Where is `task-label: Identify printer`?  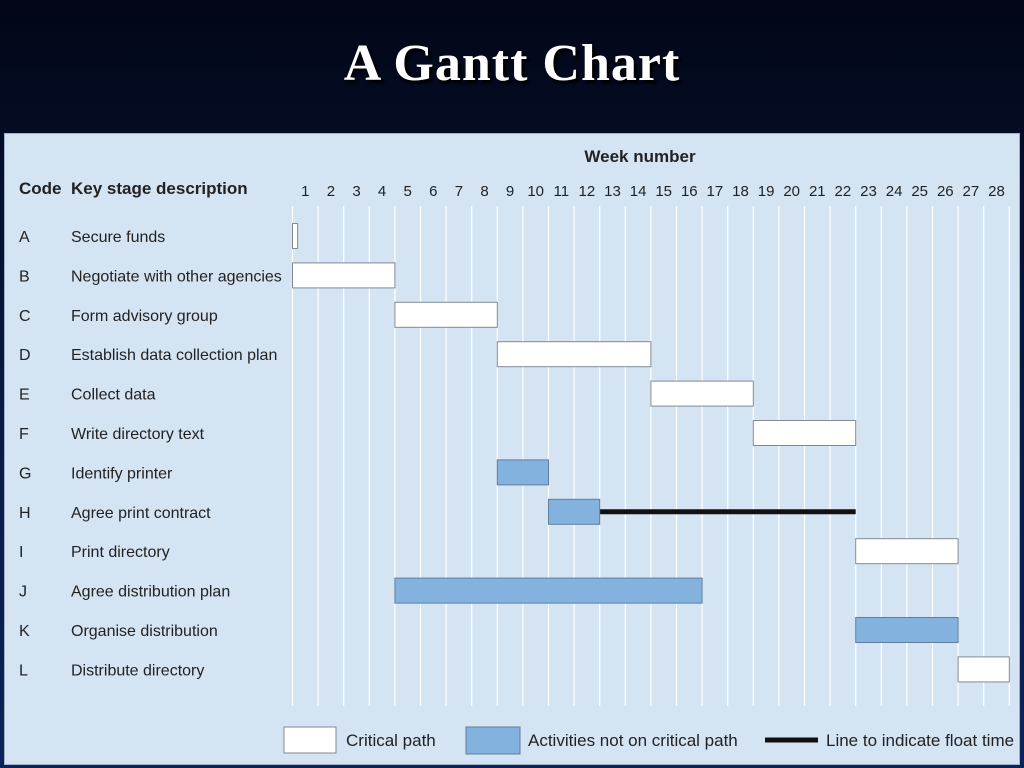
task-label: Identify printer is located at coordinates (122, 473).